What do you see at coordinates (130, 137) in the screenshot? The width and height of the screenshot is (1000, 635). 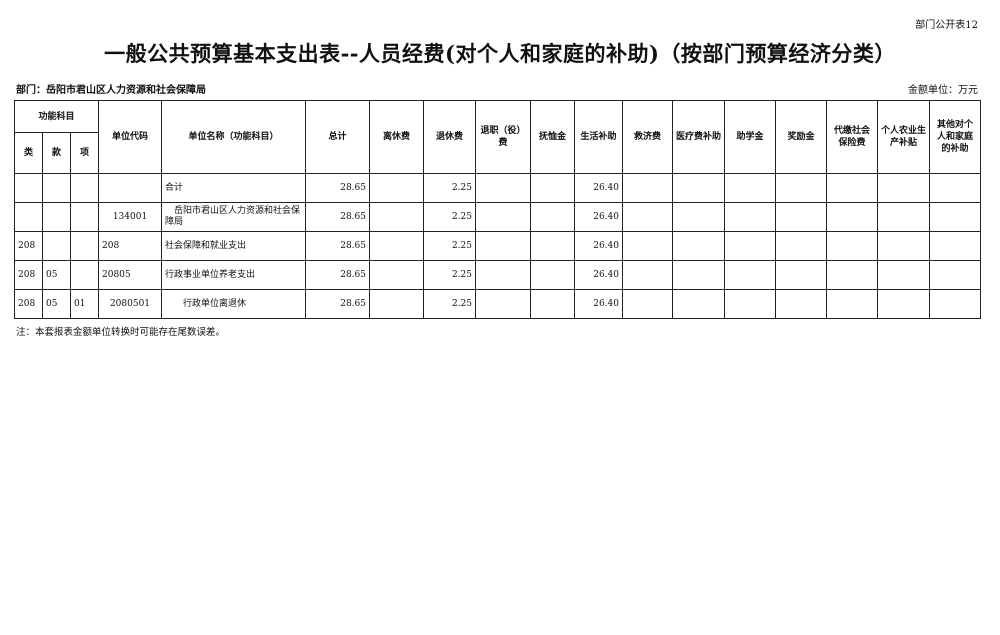 I see `header-unit-code: 单位代码` at bounding box center [130, 137].